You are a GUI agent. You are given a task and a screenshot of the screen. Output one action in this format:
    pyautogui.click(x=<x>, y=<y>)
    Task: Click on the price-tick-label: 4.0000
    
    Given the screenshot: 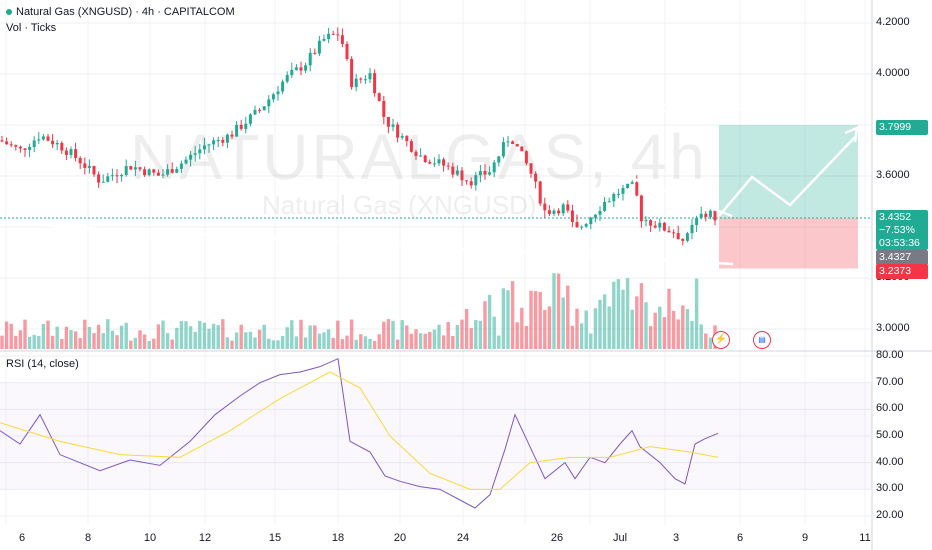 What is the action you would take?
    pyautogui.click(x=893, y=73)
    